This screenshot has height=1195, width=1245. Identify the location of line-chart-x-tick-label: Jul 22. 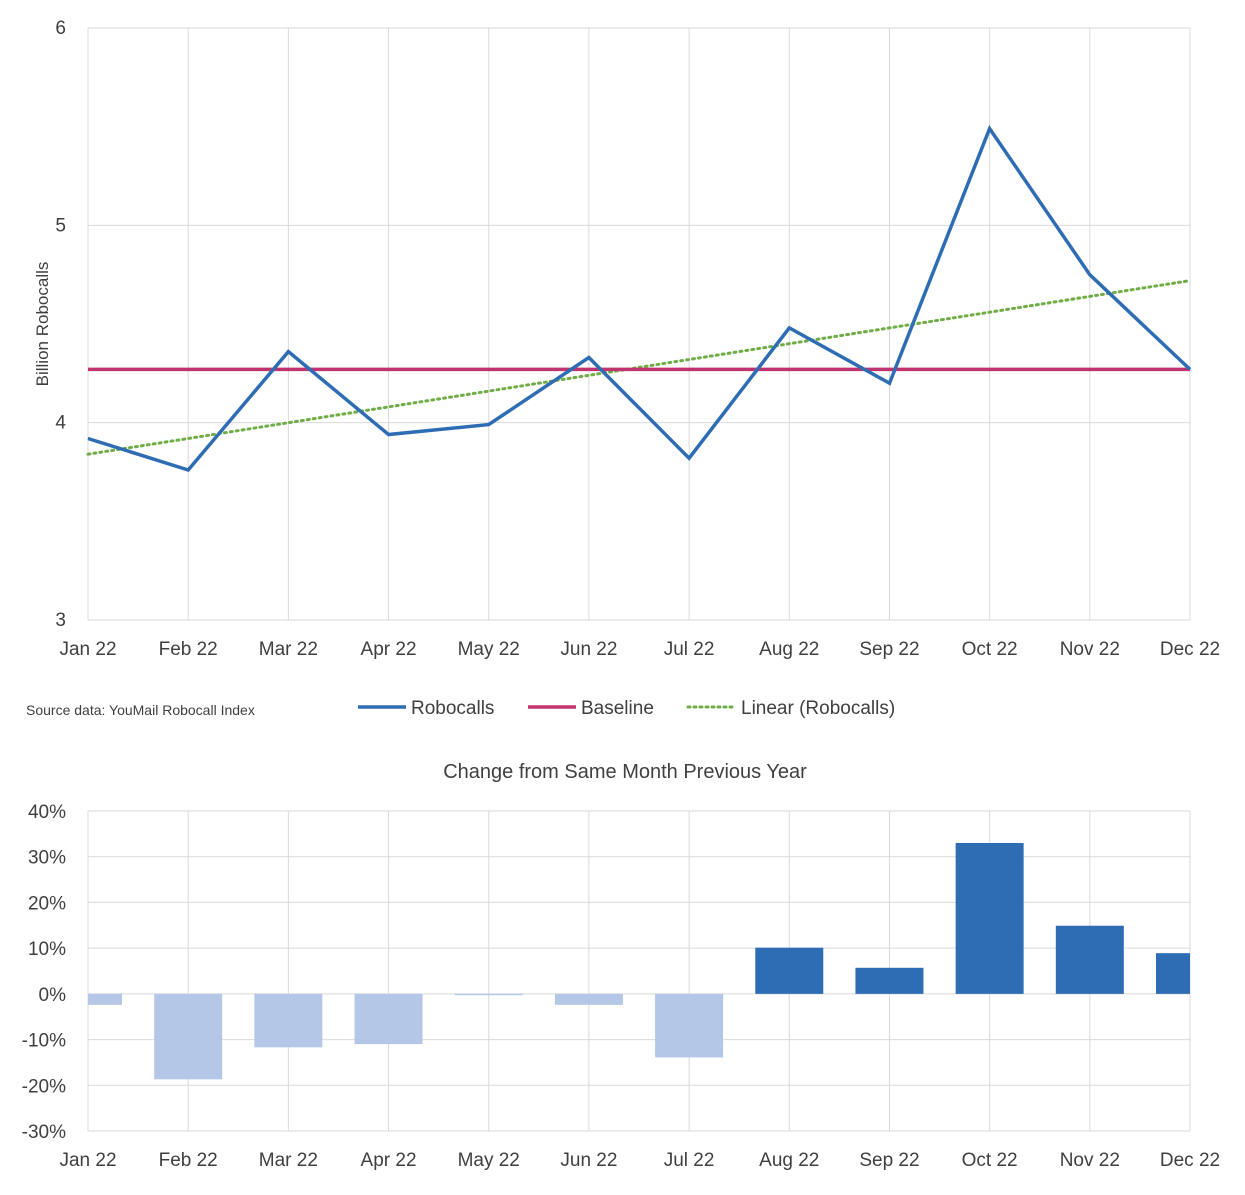
(689, 649).